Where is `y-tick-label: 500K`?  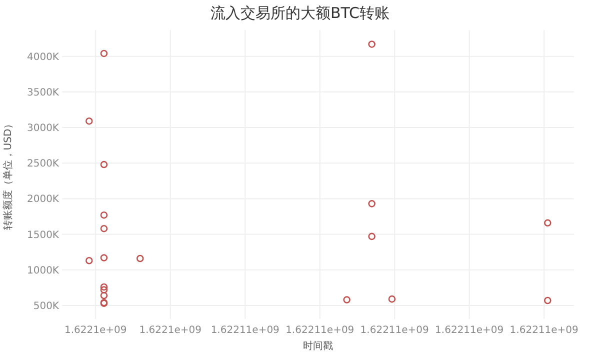 y-tick-label: 500K is located at coordinates (46, 306).